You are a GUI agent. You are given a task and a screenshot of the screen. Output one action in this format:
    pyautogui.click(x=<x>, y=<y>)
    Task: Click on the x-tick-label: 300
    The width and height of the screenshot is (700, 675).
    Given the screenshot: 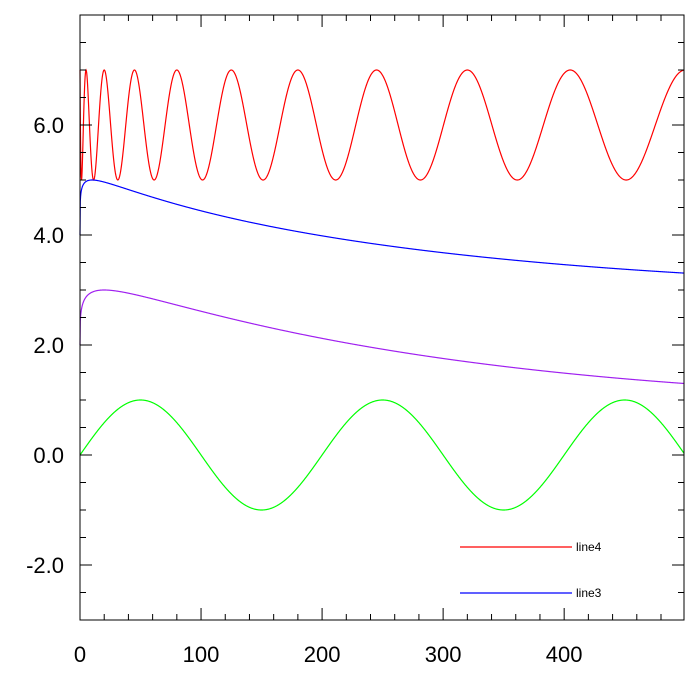 What is the action you would take?
    pyautogui.click(x=443, y=654)
    